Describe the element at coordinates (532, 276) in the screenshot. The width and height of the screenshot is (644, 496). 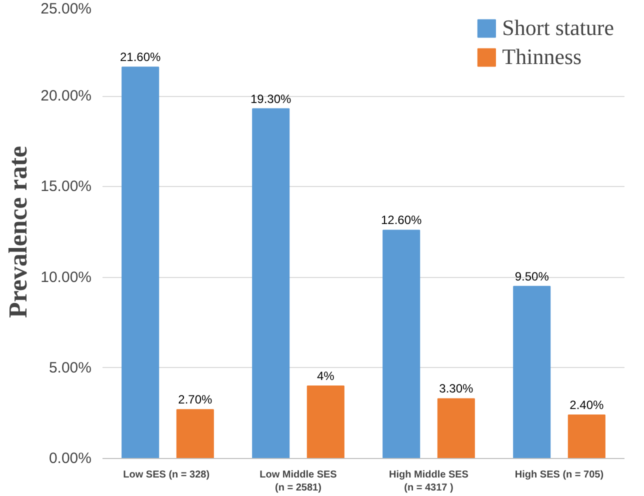
I see `data-label: 9.50%` at that location.